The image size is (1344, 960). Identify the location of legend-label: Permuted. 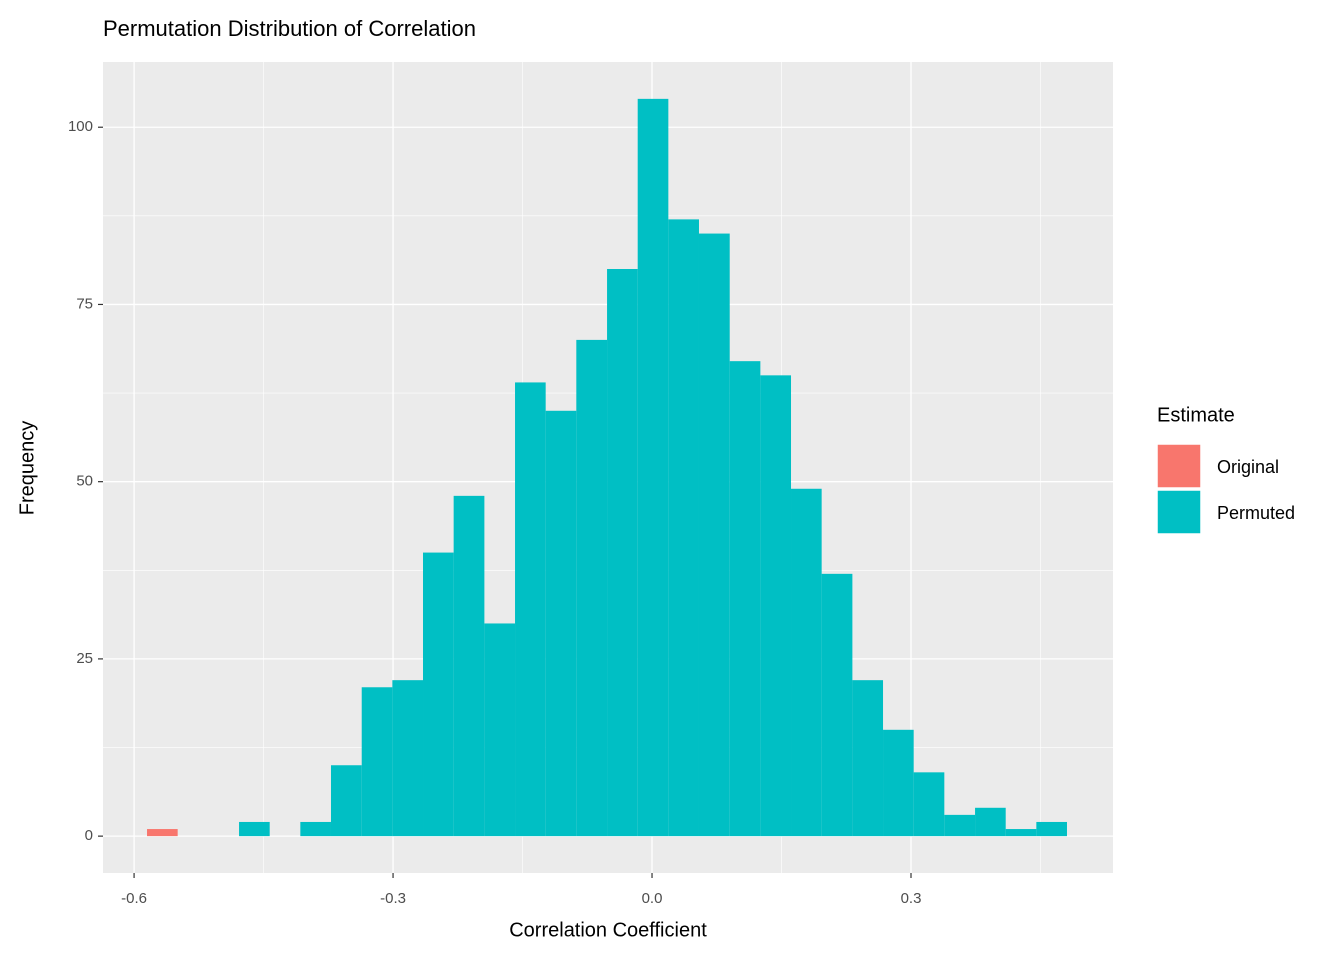
(1256, 513).